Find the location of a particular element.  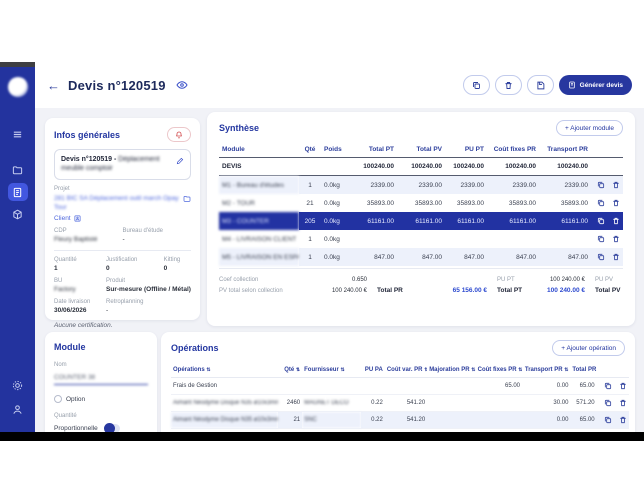

quantite-value: 1 is located at coordinates (56, 269).